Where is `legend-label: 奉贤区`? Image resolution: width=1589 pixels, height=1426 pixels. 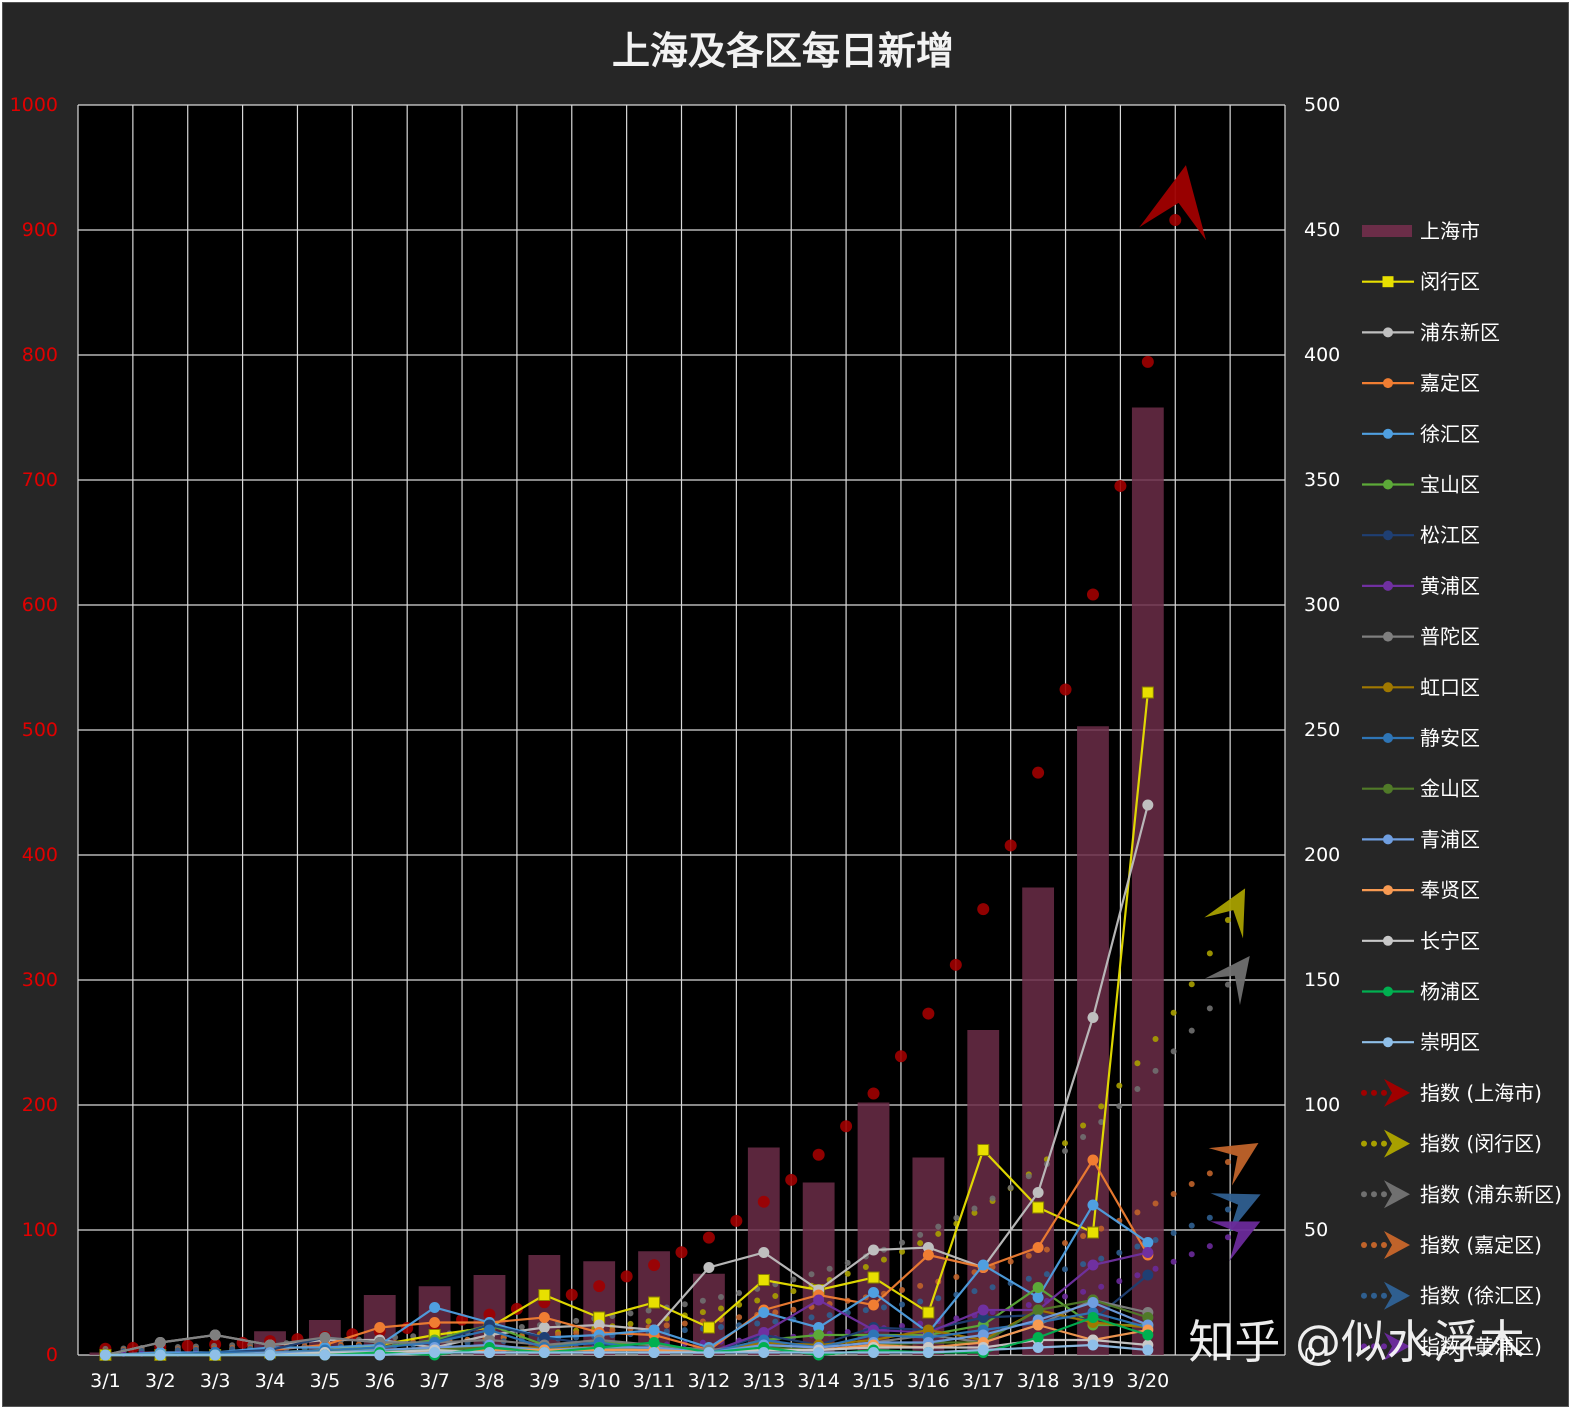 legend-label: 奉贤区 is located at coordinates (1450, 890).